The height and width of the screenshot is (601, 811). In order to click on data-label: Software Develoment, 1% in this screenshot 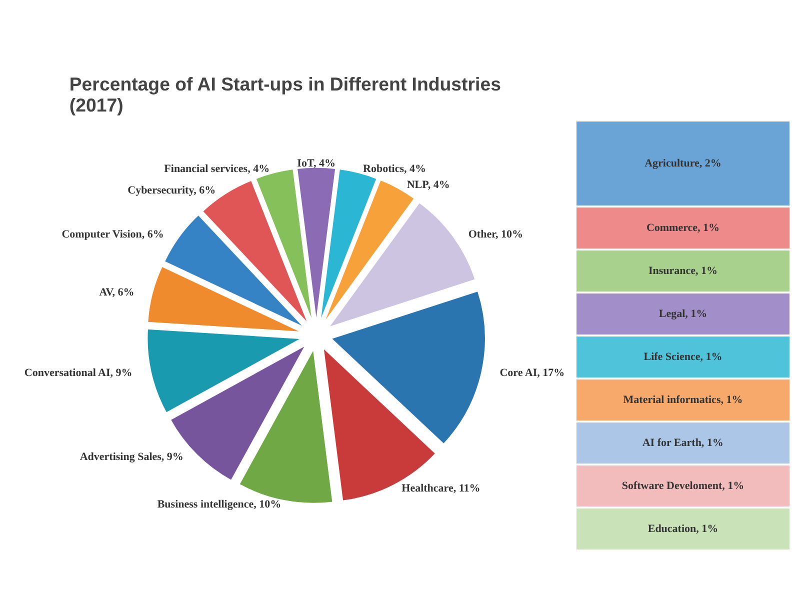, I will do `click(683, 486)`.